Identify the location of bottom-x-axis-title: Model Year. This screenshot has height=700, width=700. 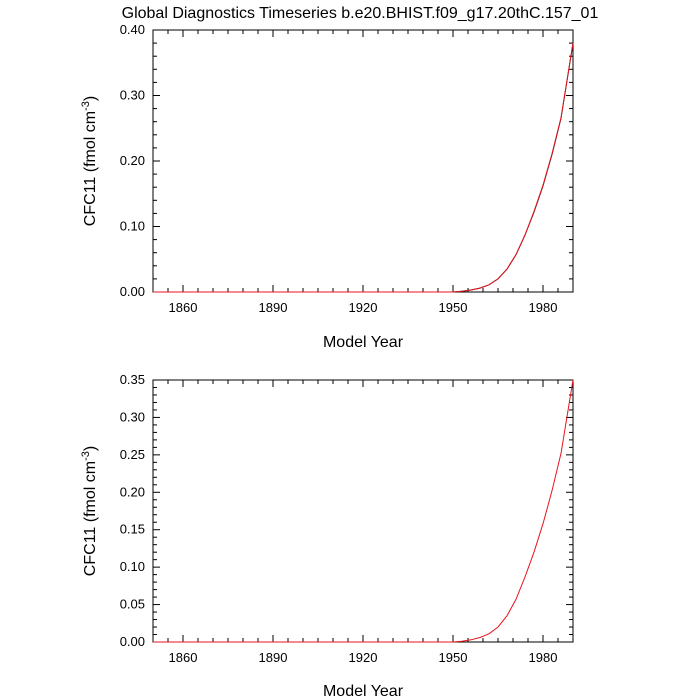
(363, 691).